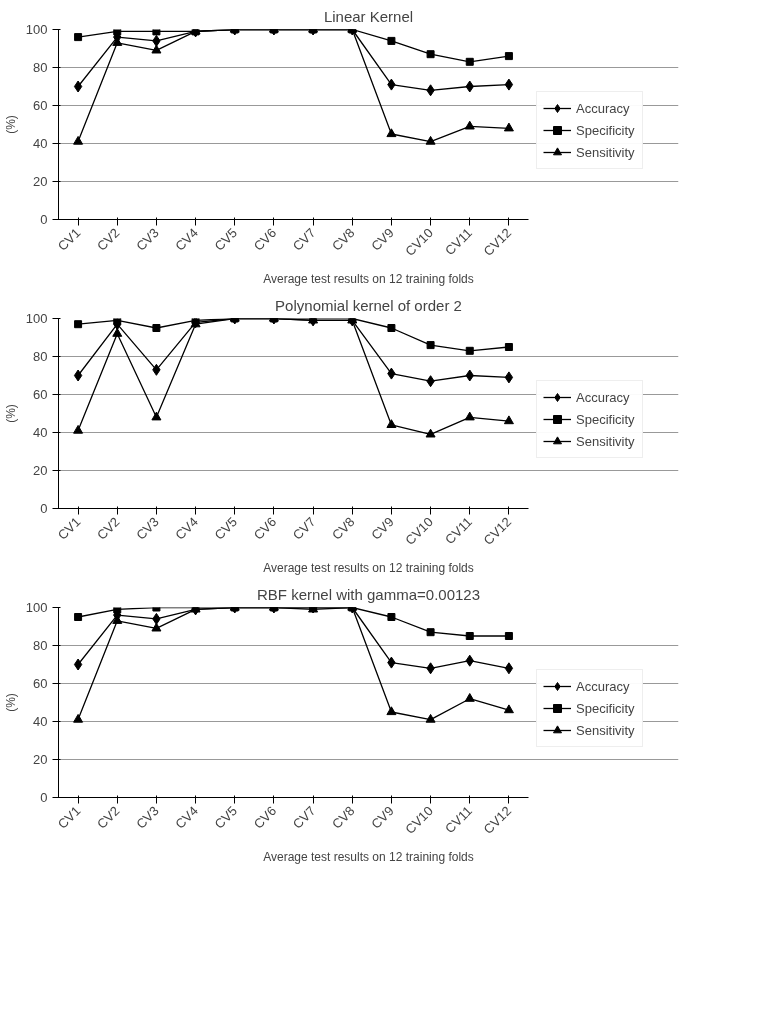 The height and width of the screenshot is (1014, 757). I want to click on chart-title: Linear Kernel, so click(368, 16).